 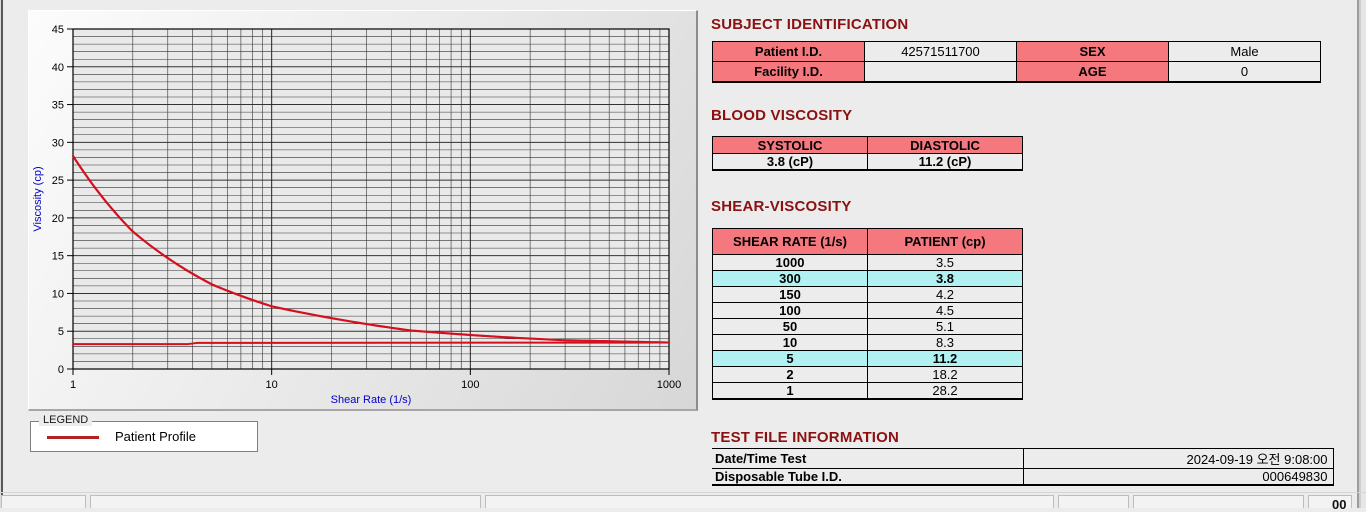 What do you see at coordinates (1092, 72) in the screenshot?
I see `age-label: AGE` at bounding box center [1092, 72].